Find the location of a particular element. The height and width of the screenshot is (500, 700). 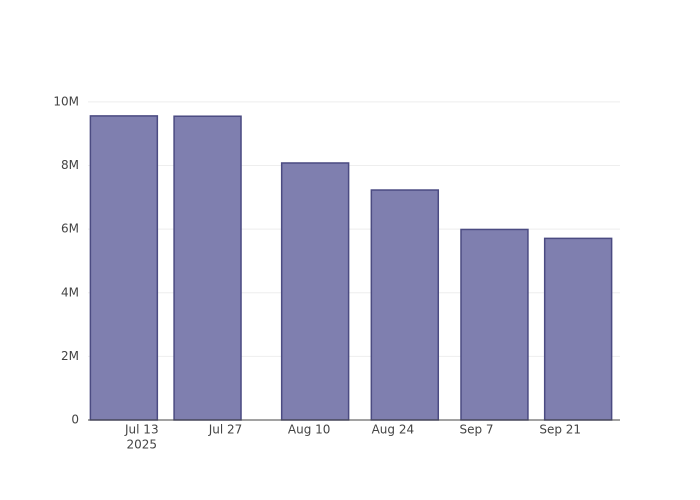

y-tick-label: 10M is located at coordinates (66, 101).